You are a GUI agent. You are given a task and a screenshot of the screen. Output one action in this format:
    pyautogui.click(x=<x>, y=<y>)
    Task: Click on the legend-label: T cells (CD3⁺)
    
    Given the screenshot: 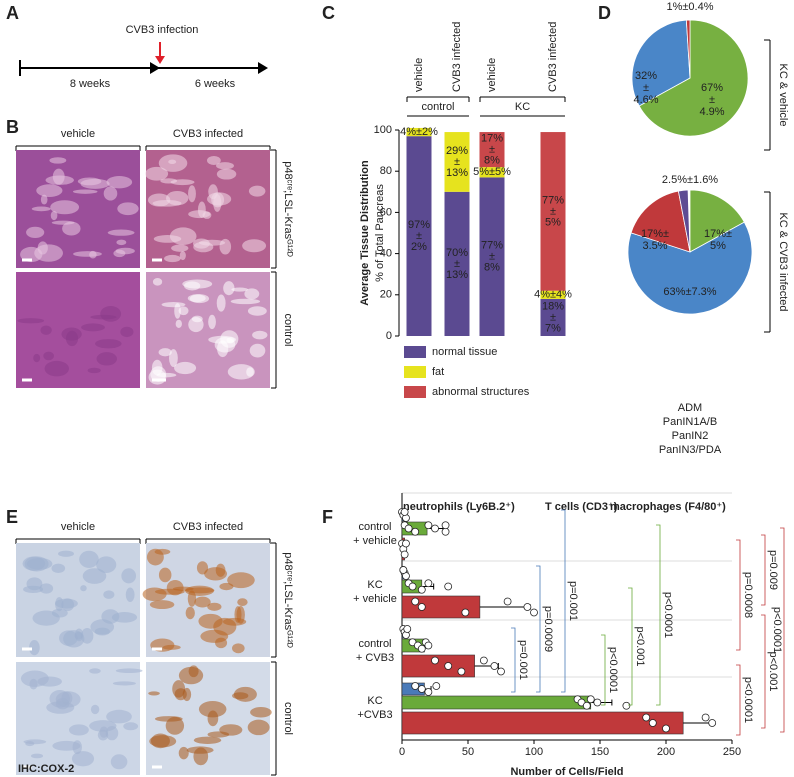 What is the action you would take?
    pyautogui.click(x=581, y=507)
    